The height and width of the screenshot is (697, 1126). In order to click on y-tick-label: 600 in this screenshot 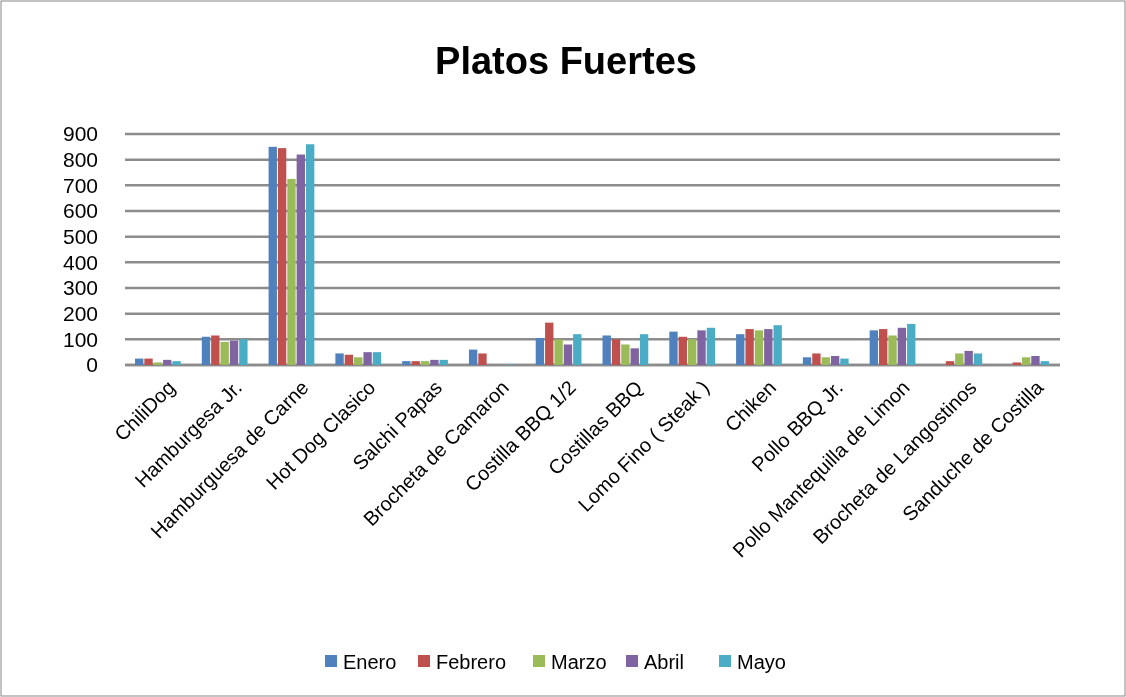, I will do `click(80, 211)`.